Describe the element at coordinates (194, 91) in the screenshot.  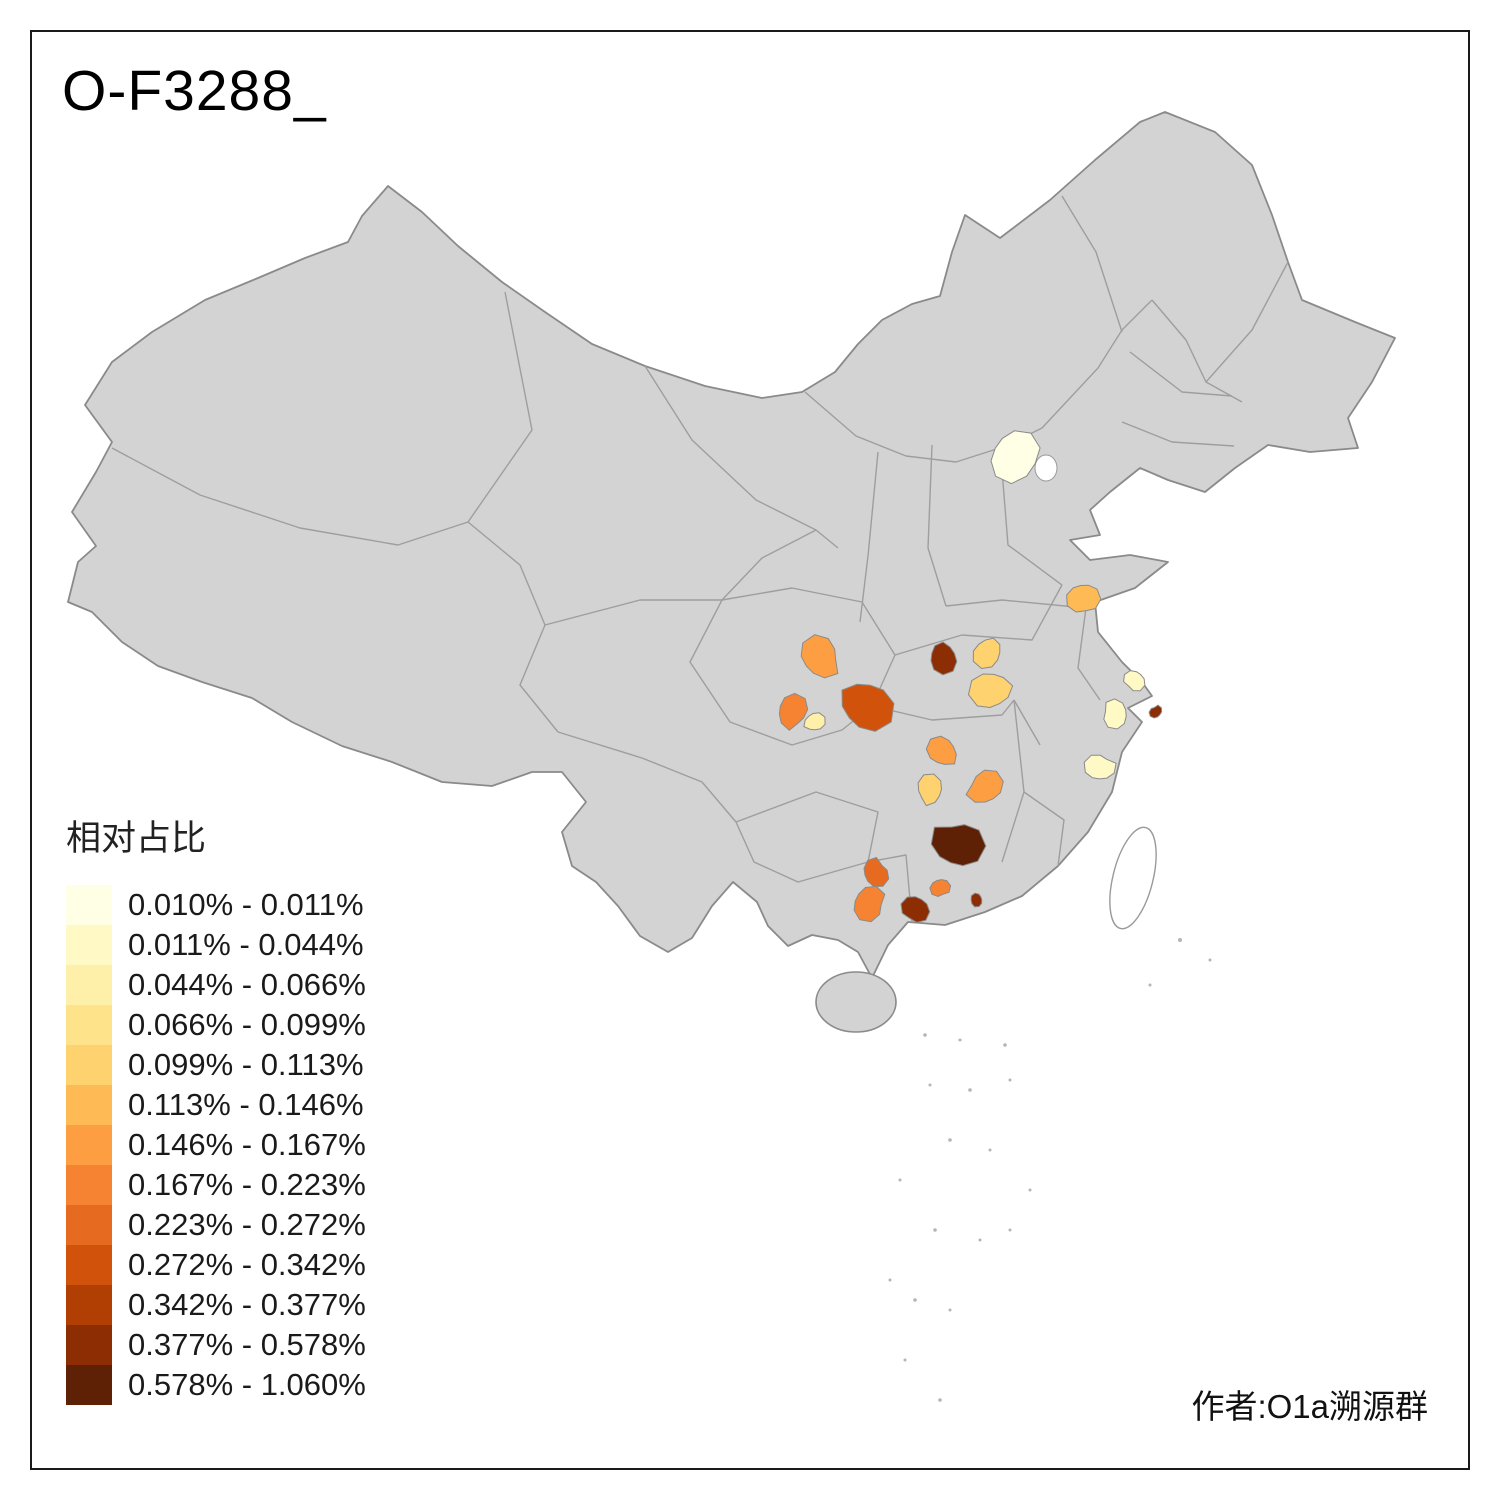
I see `page-title: O-F3288_` at that location.